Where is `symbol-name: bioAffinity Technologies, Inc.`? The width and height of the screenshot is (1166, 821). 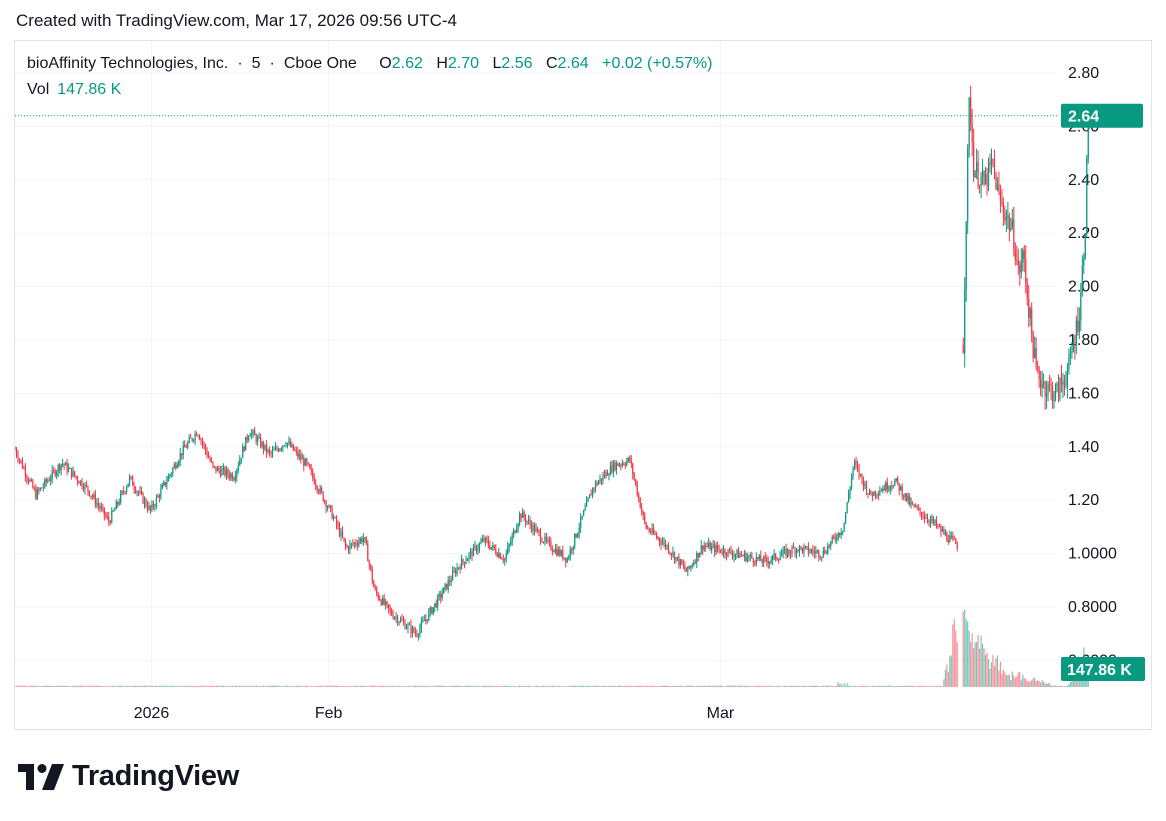 symbol-name: bioAffinity Technologies, Inc. is located at coordinates (128, 63).